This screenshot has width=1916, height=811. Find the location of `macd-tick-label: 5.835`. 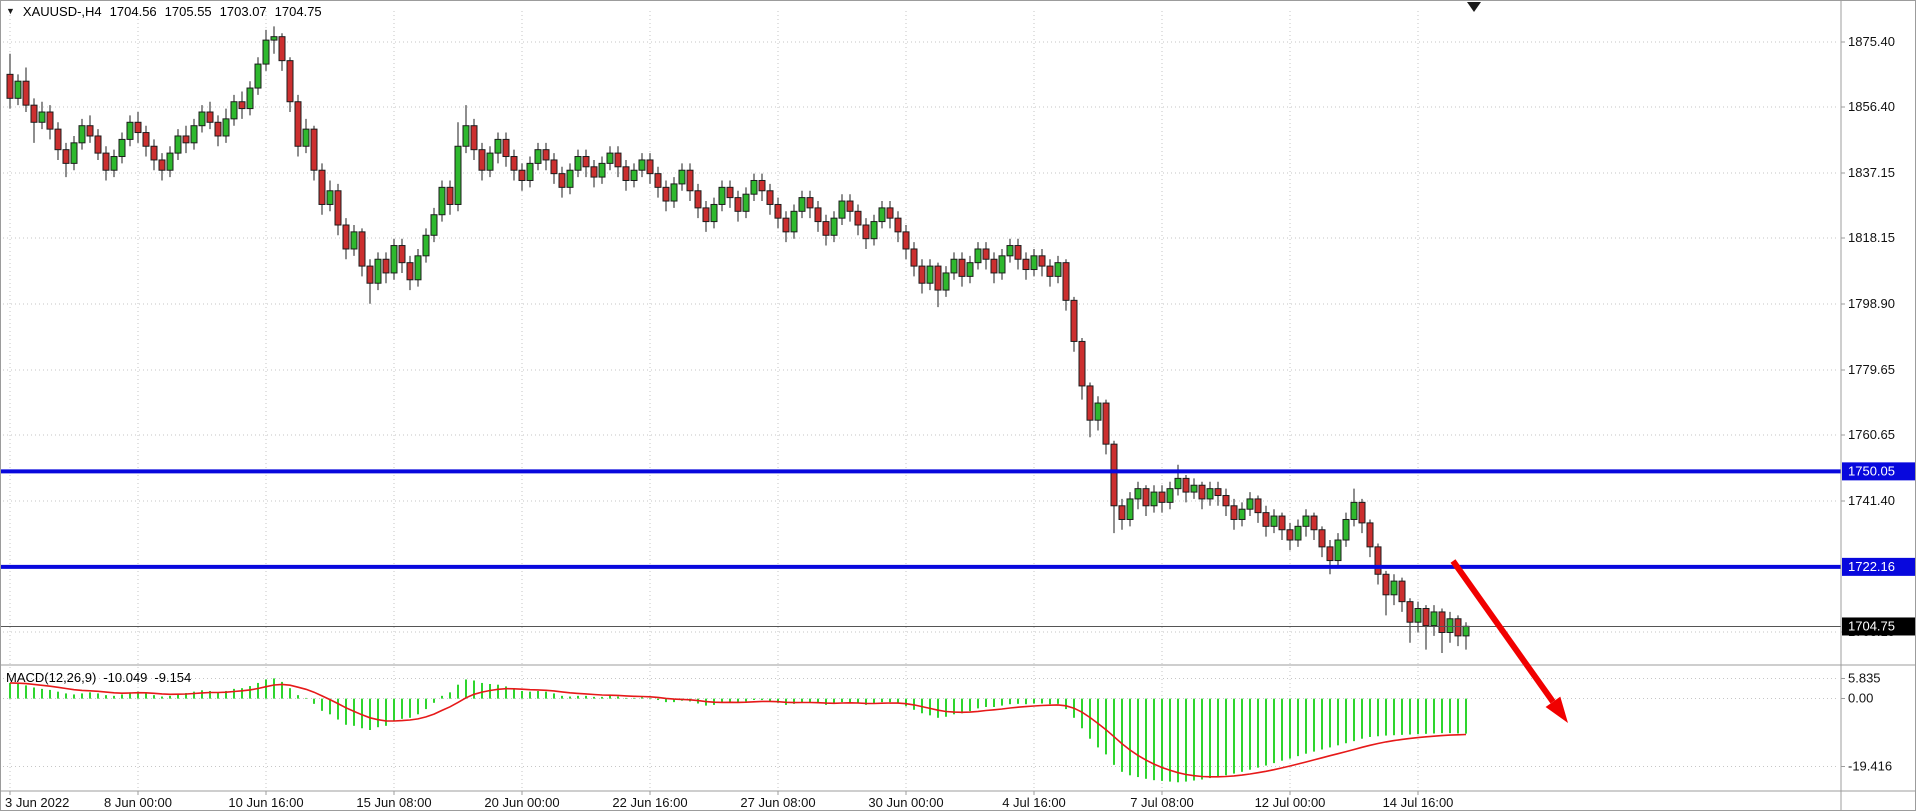

macd-tick-label: 5.835 is located at coordinates (1864, 677).